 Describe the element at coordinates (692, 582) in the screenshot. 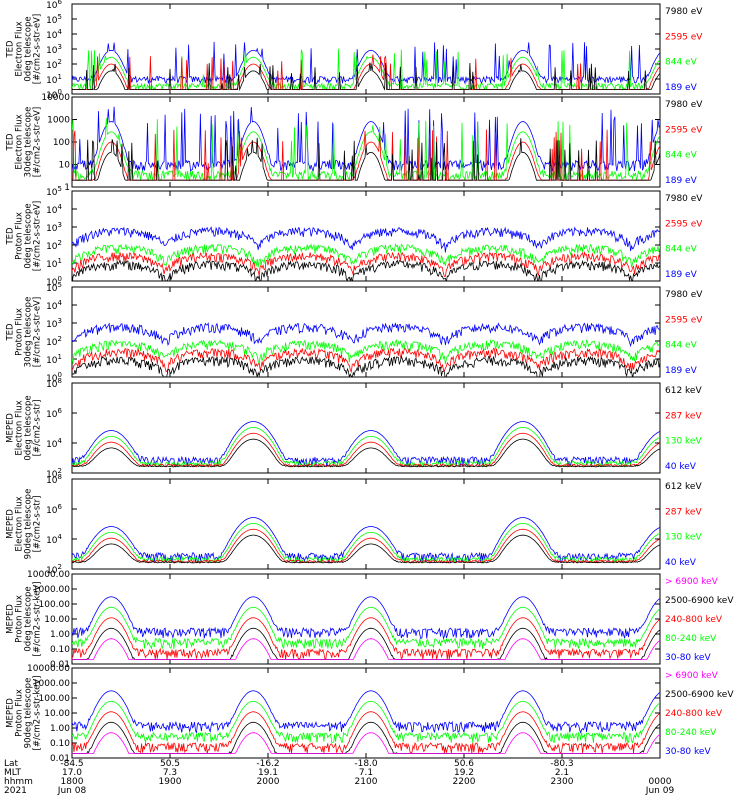

I see `legend-entry: > 6900 keV` at that location.